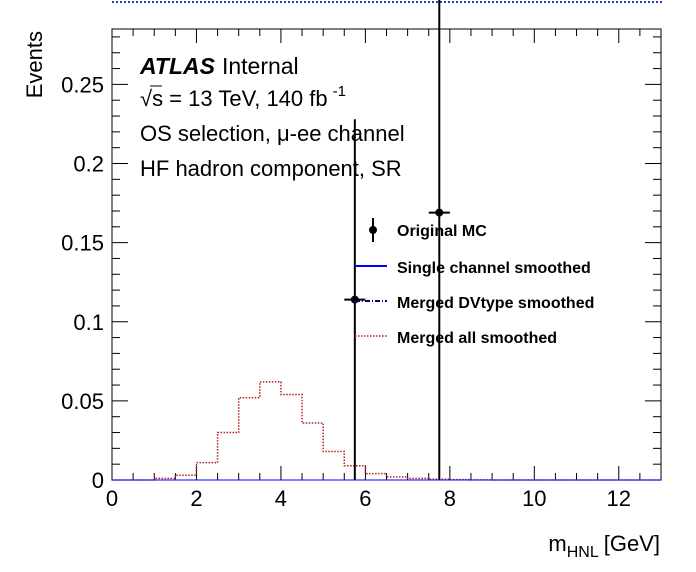 The image size is (696, 572). What do you see at coordinates (196, 498) in the screenshot?
I see `x-tick-label: 2` at bounding box center [196, 498].